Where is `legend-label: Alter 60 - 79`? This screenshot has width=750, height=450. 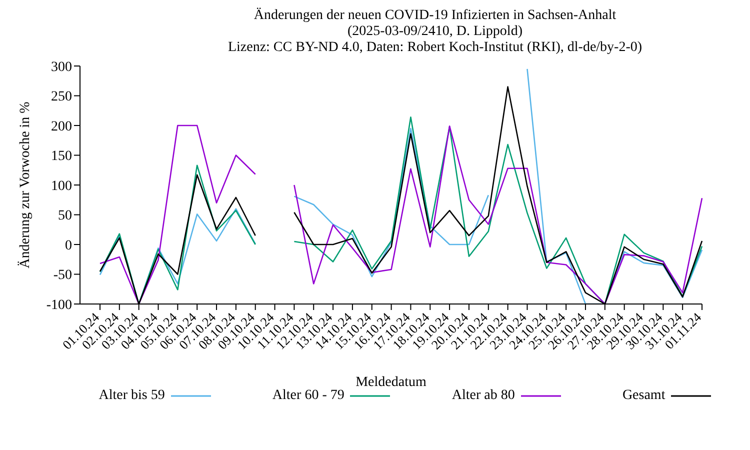 legend-label: Alter 60 - 79 is located at coordinates (308, 396).